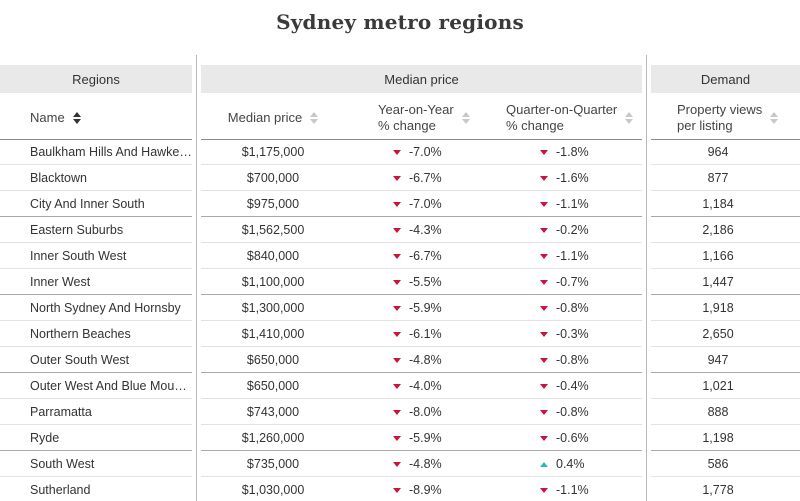 This screenshot has width=800, height=501. What do you see at coordinates (60, 282) in the screenshot?
I see `region-name: Inner West` at bounding box center [60, 282].